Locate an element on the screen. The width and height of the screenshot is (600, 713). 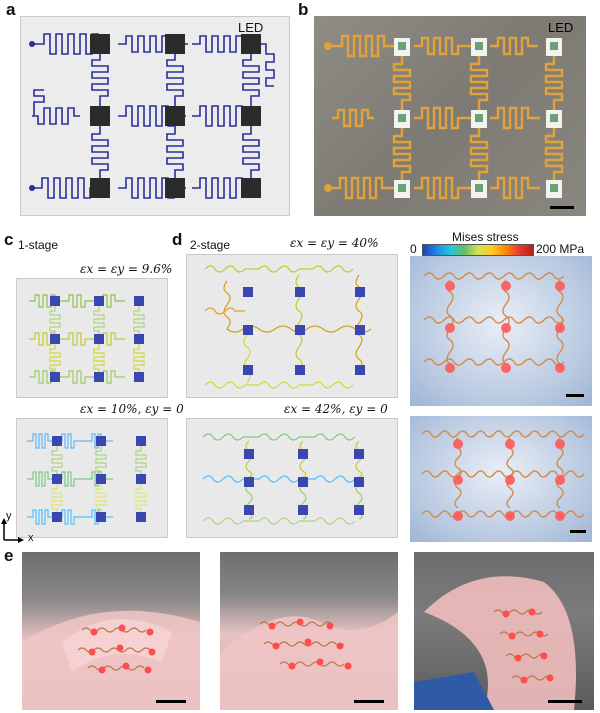
xy-axes-icon is located at coordinates (12, 530).